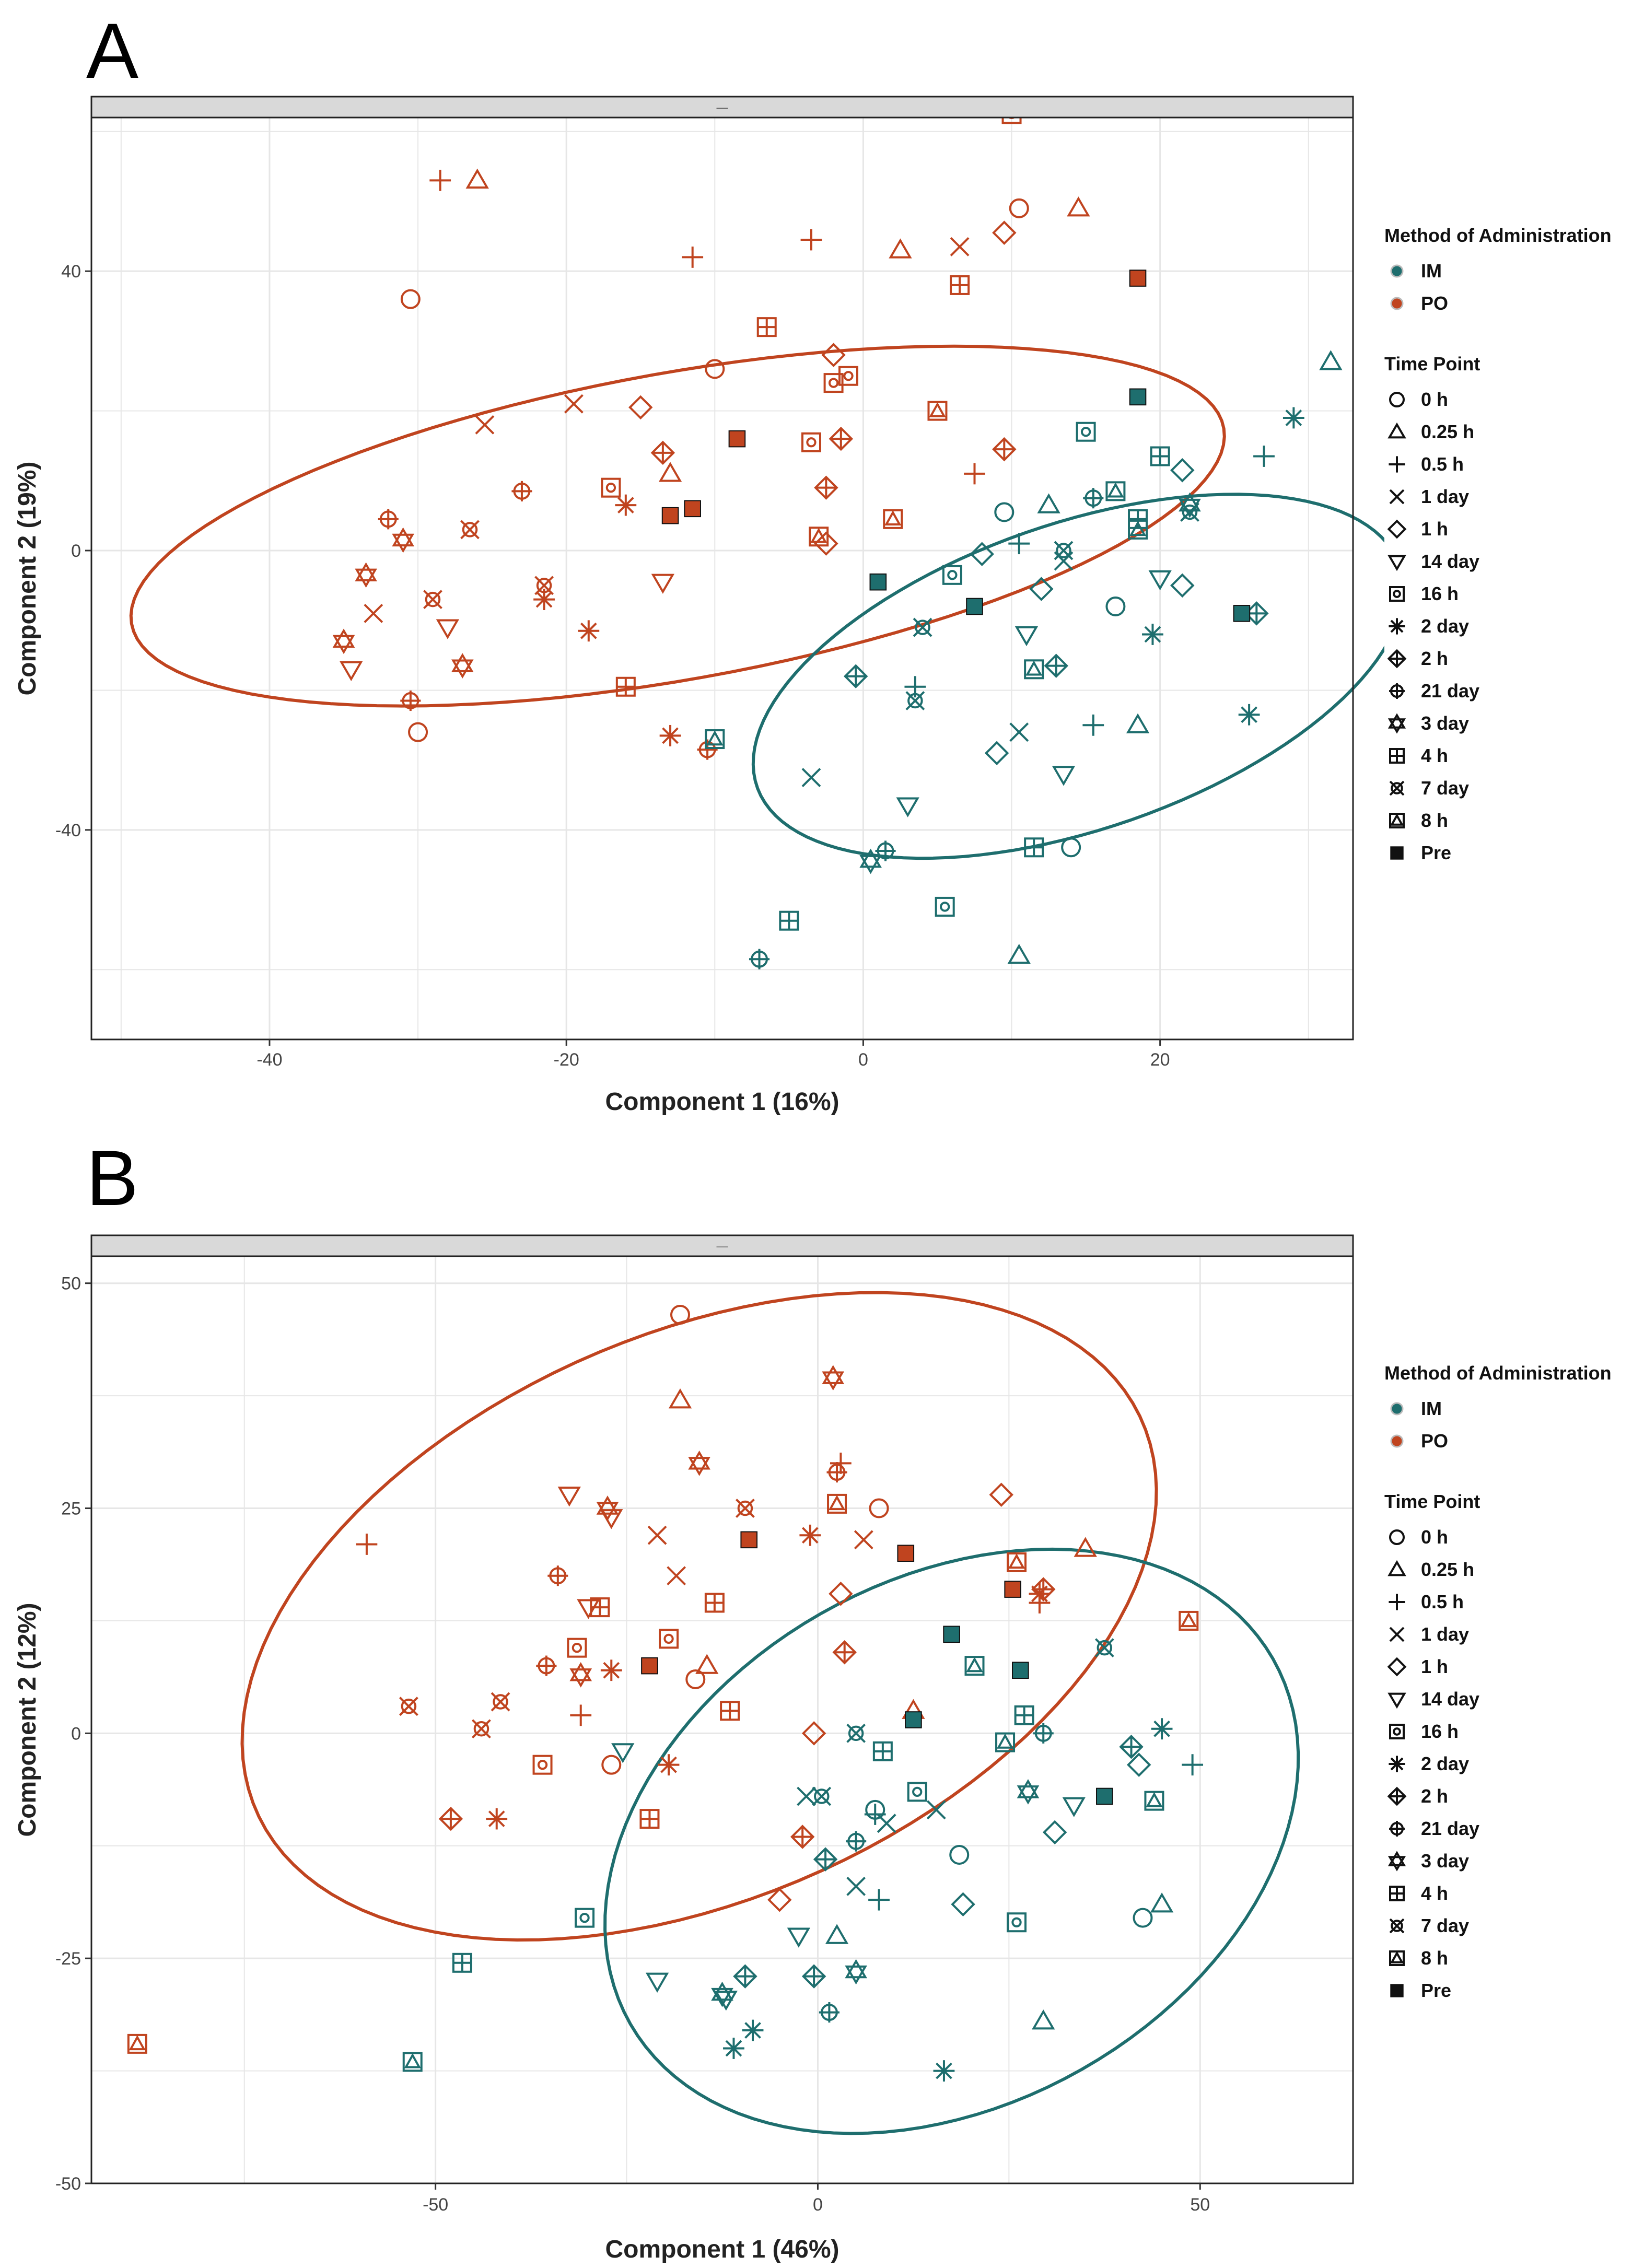 The height and width of the screenshot is (2268, 1644). Describe the element at coordinates (722, 2250) in the screenshot. I see `x-axis-label: Component 1 (46%)` at that location.